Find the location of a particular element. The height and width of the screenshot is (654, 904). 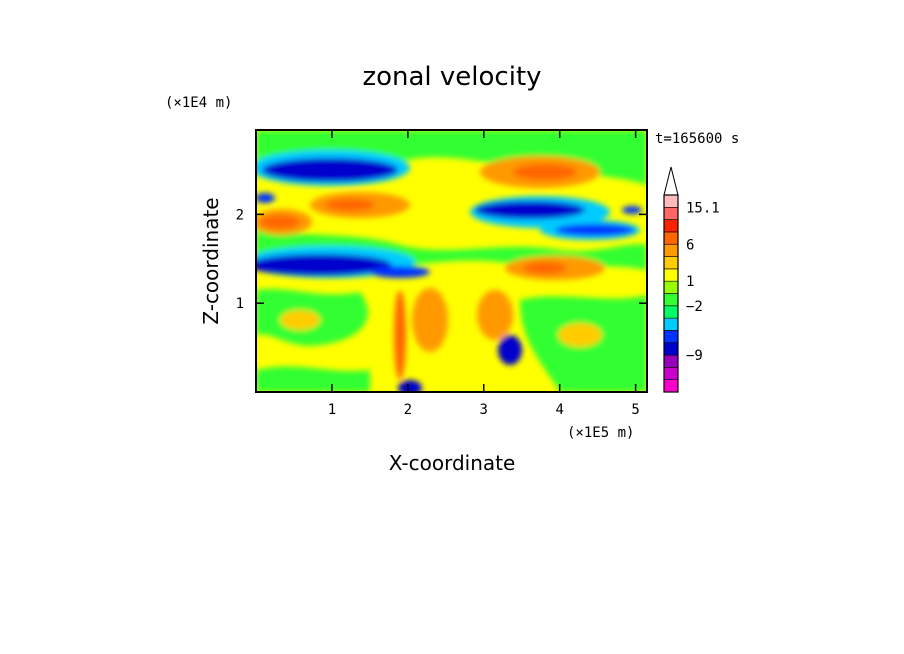

field-orange-center-left-core is located at coordinates (350, 205).